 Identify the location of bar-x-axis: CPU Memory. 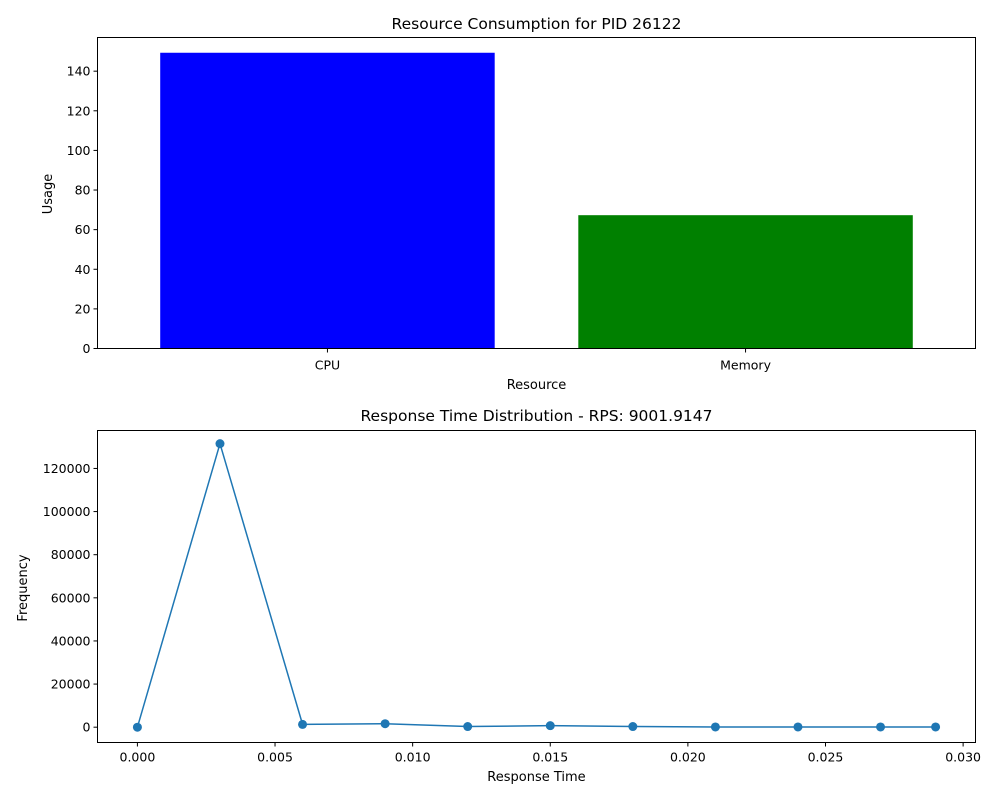
(543, 360).